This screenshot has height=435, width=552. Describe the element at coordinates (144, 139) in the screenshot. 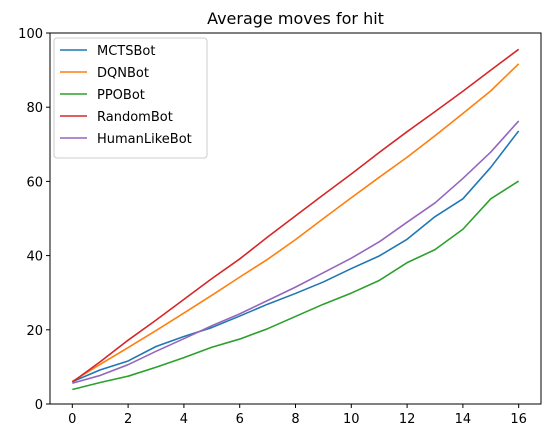

I see `legend-label-humanlikebot: HumanLikeBot` at that location.